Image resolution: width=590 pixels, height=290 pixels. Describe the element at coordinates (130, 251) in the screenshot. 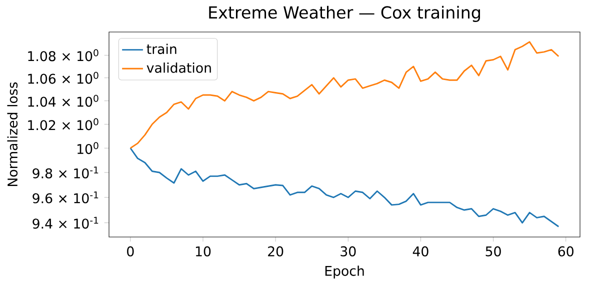

I see `x-tick-label: 0` at that location.